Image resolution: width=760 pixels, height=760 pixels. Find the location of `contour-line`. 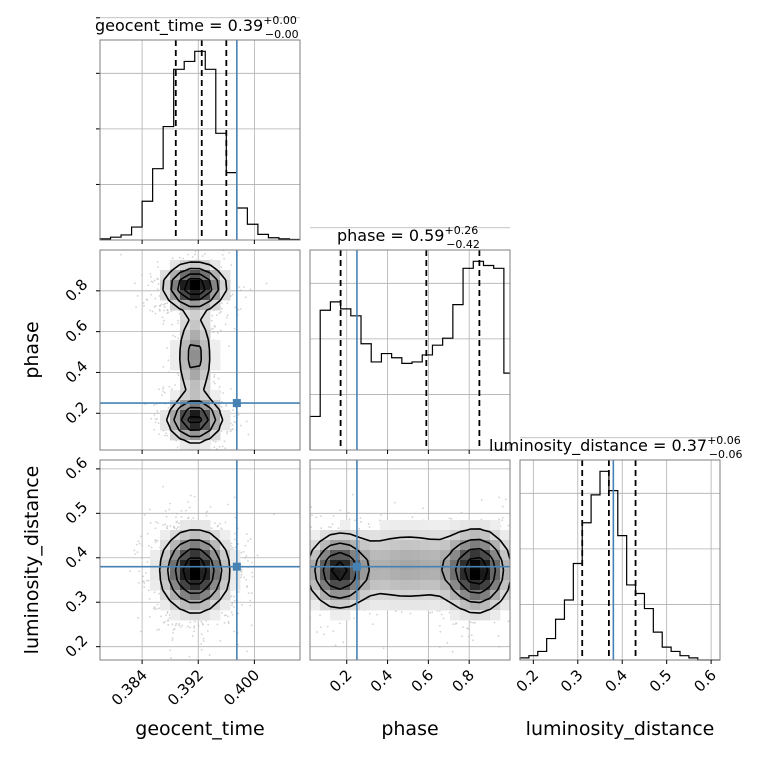

contour-line is located at coordinates (410, 571).